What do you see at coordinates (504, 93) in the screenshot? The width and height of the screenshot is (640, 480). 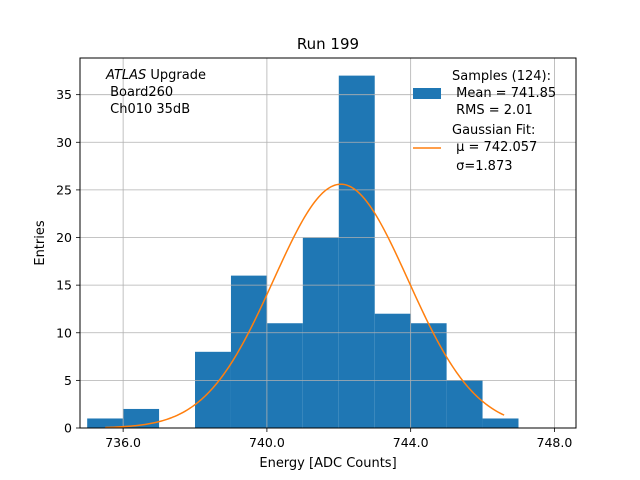 I see `legend-hist-line-2: Mean = 741.85` at bounding box center [504, 93].